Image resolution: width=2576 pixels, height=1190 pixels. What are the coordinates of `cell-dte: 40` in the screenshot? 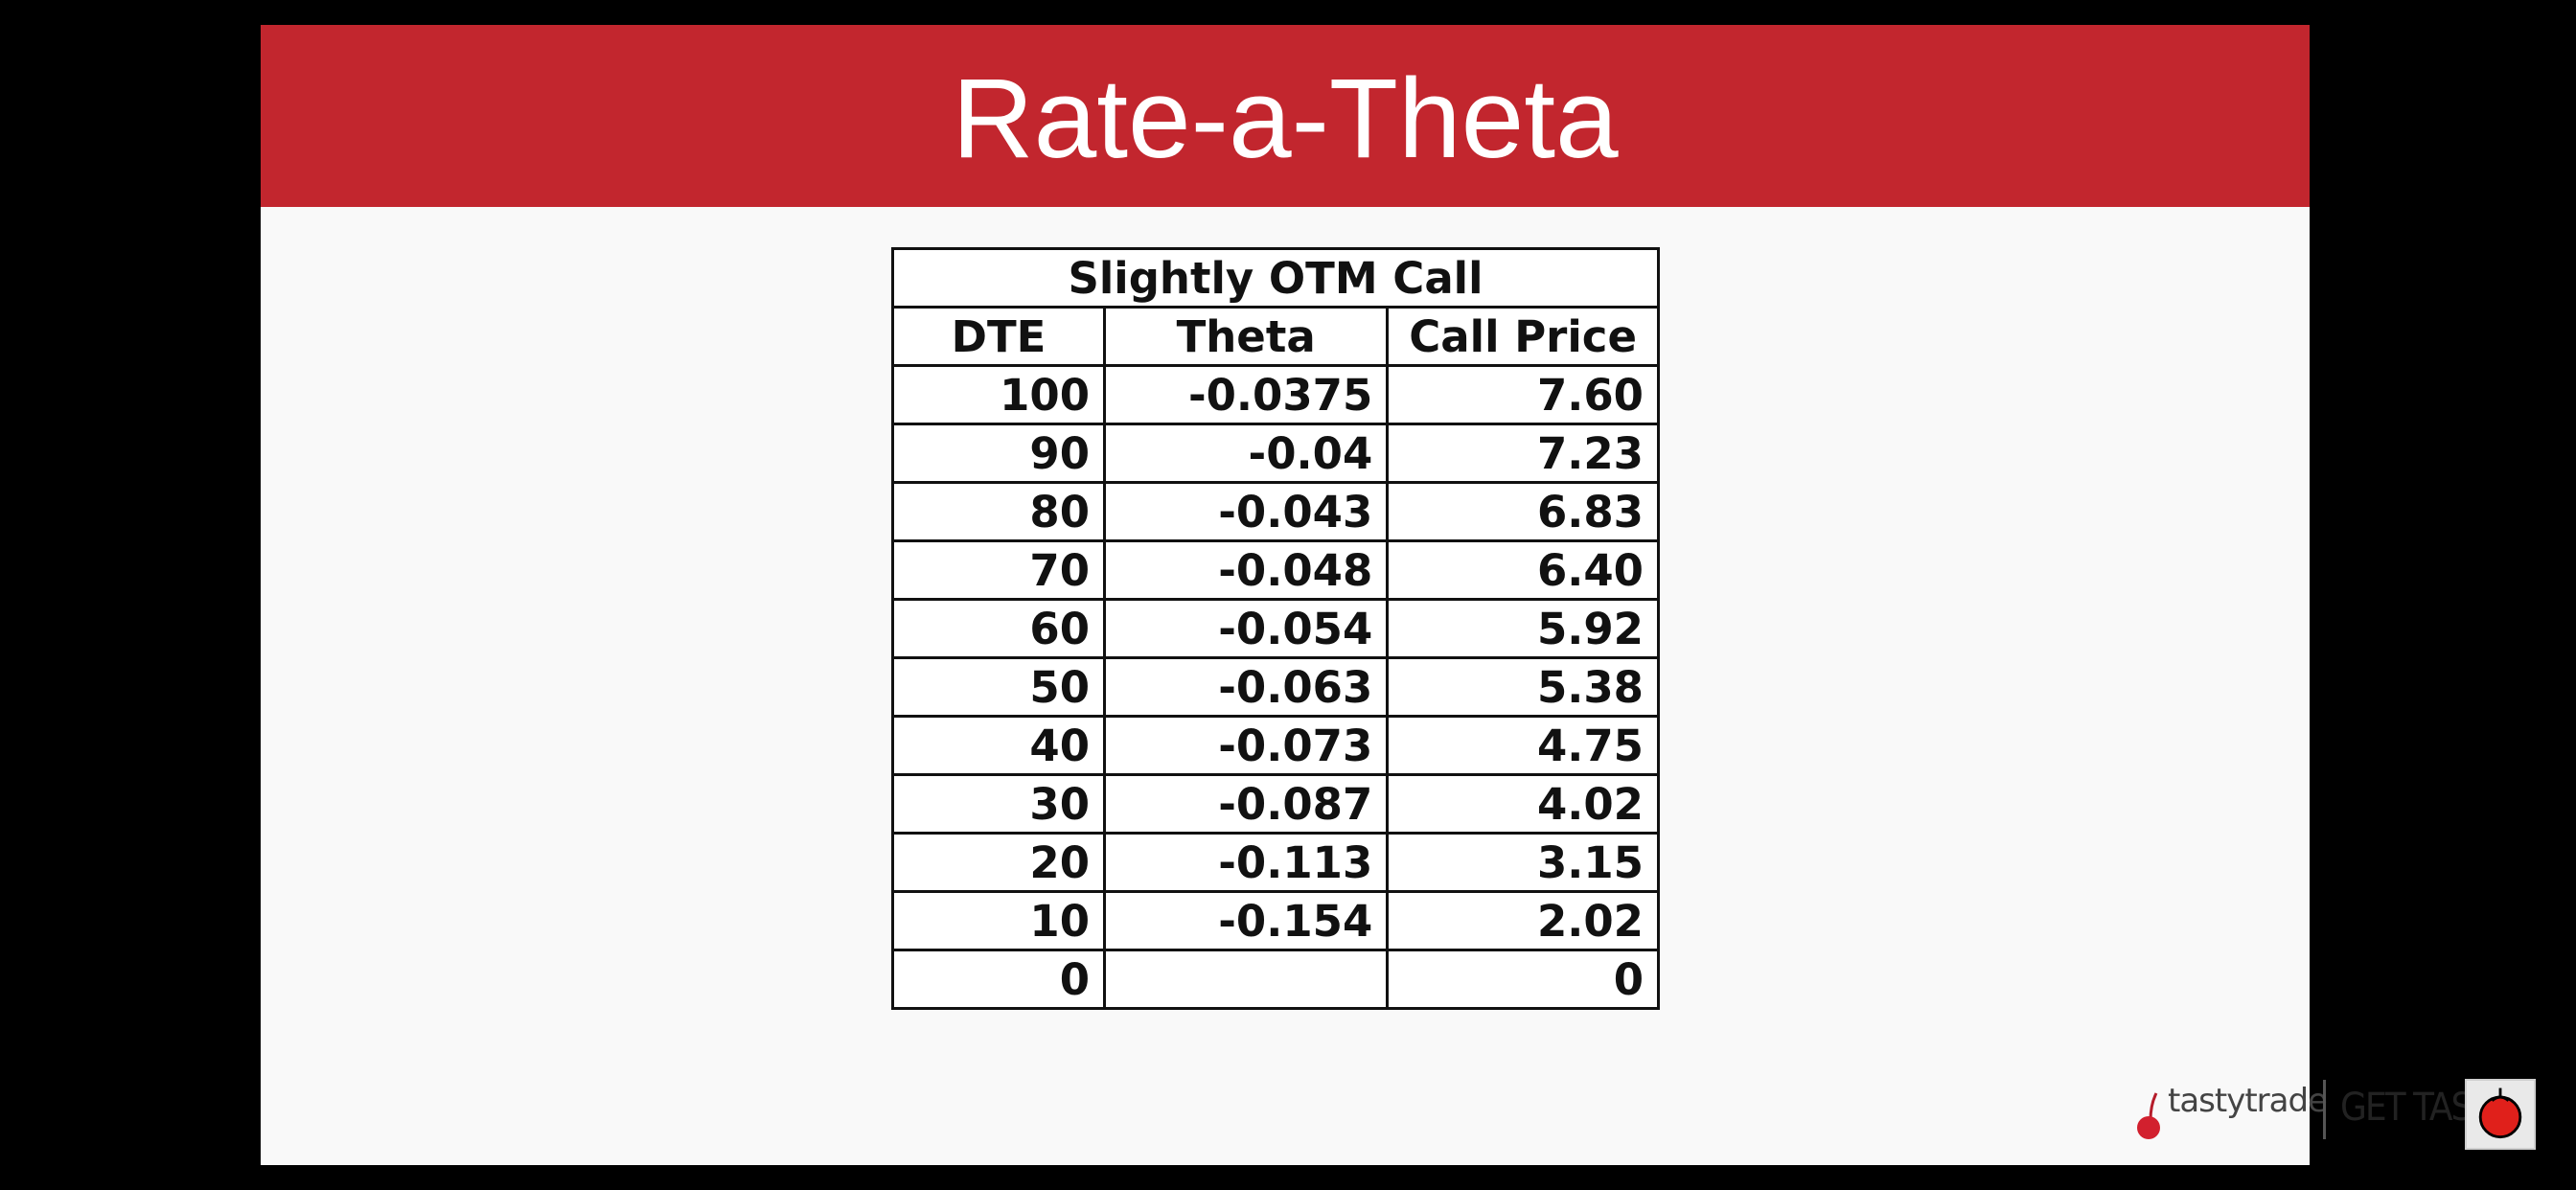 It's located at (998, 746).